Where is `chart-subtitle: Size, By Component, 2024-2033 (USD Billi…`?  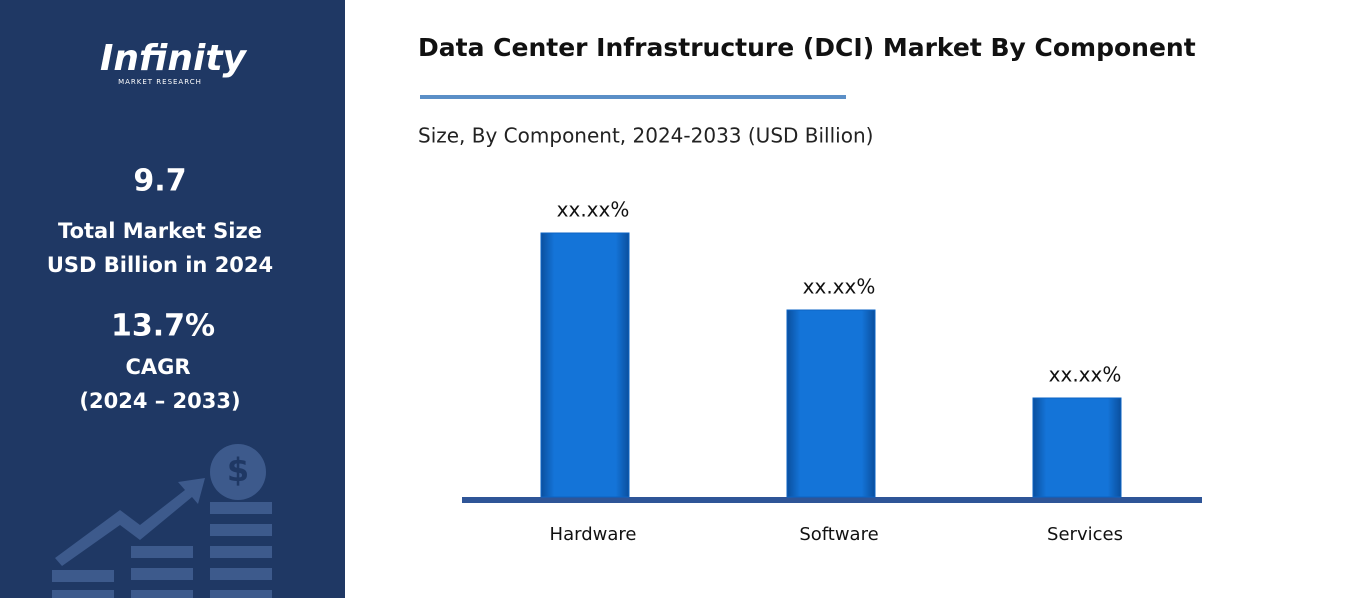 chart-subtitle: Size, By Component, 2024-2033 (USD Billi… is located at coordinates (645, 136).